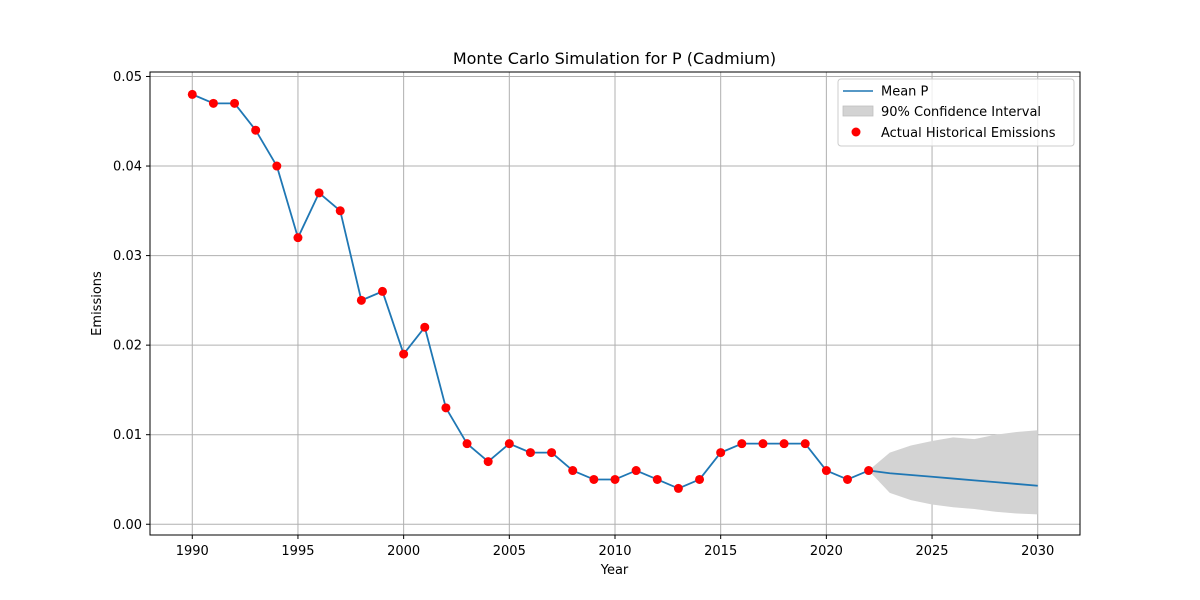 This screenshot has height=600, width=1200. What do you see at coordinates (131, 301) in the screenshot?
I see `y-axis-ticks: 0.00 0.01 0.02 0.03 0.04 0.05` at bounding box center [131, 301].